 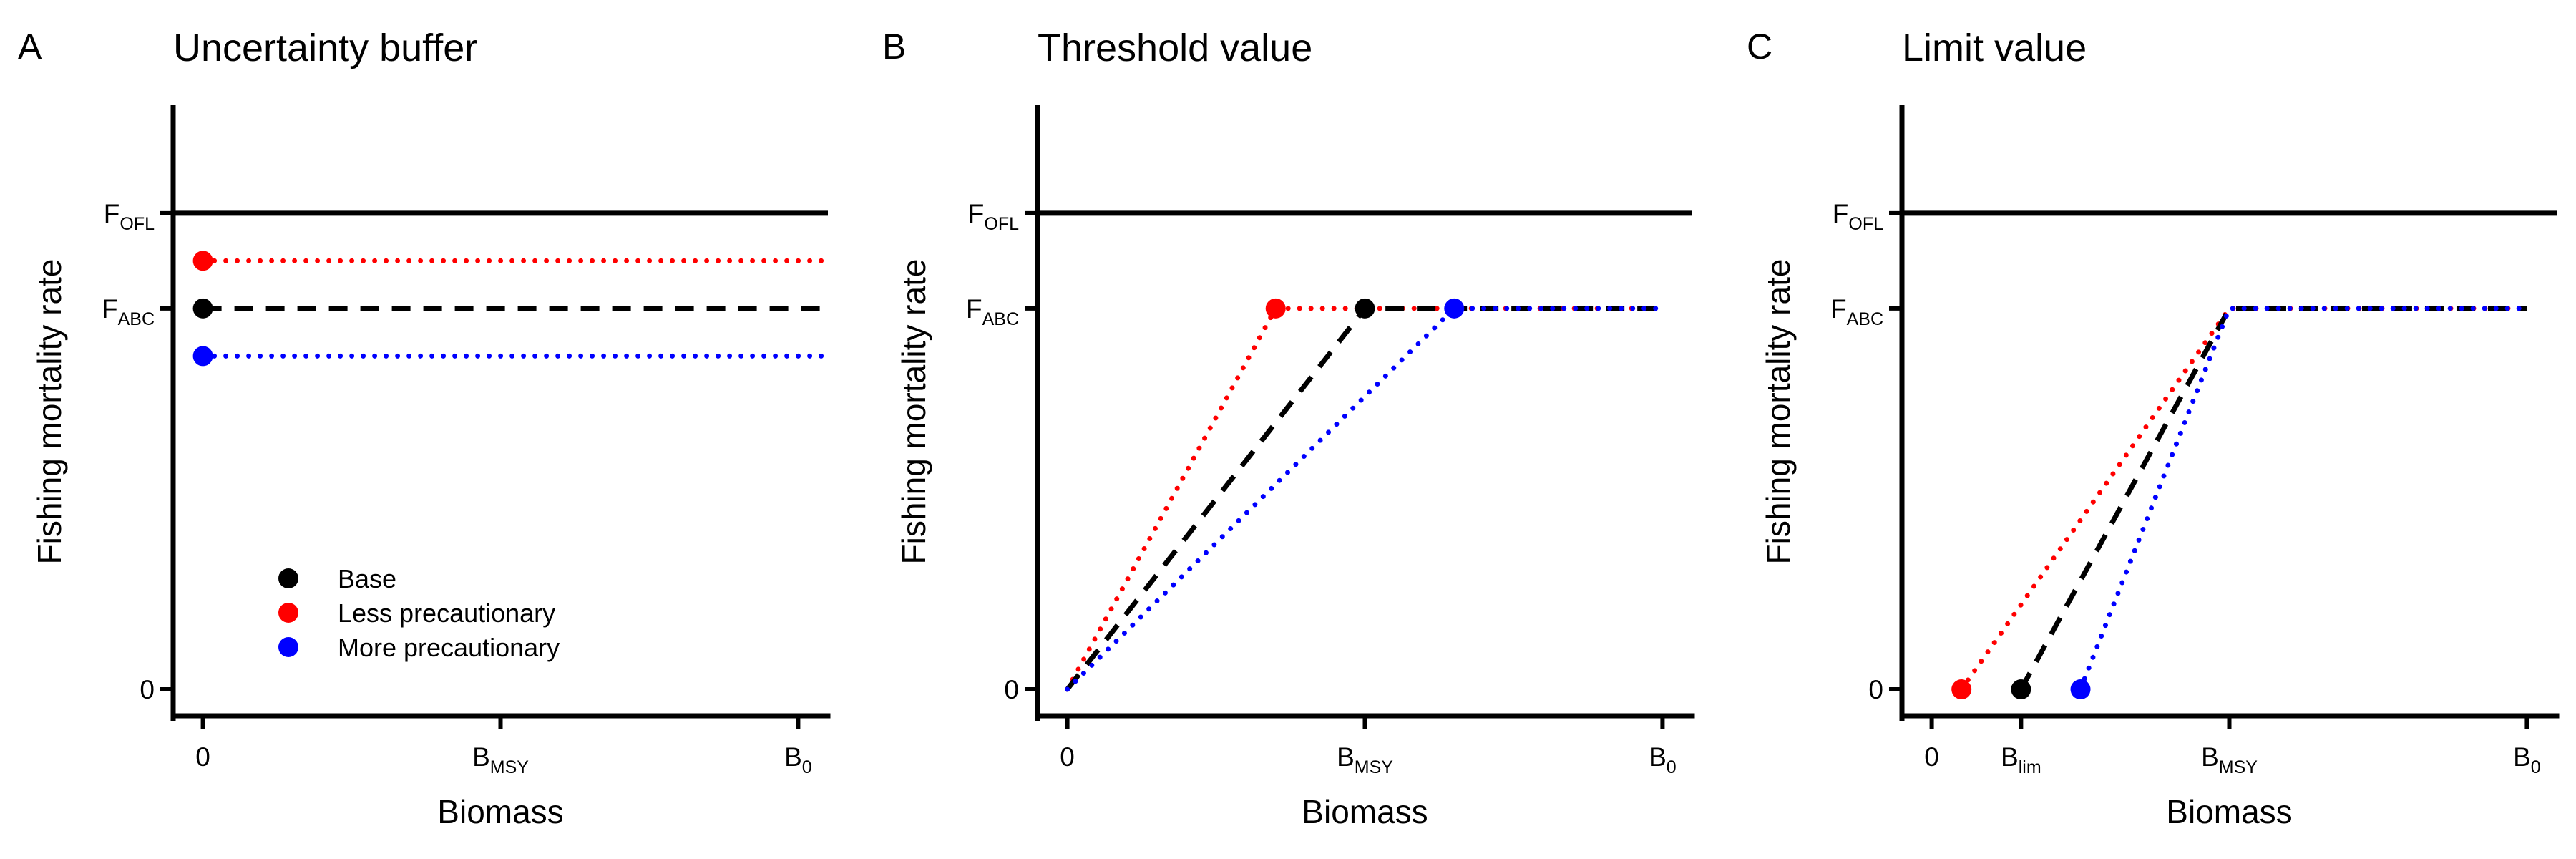 What do you see at coordinates (30, 46) in the screenshot?
I see `panel-label: A` at bounding box center [30, 46].